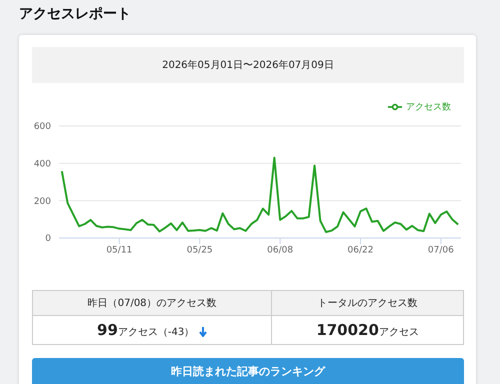 Image resolution: width=500 pixels, height=384 pixels. I want to click on text: トータルのアクセス数, so click(368, 303).